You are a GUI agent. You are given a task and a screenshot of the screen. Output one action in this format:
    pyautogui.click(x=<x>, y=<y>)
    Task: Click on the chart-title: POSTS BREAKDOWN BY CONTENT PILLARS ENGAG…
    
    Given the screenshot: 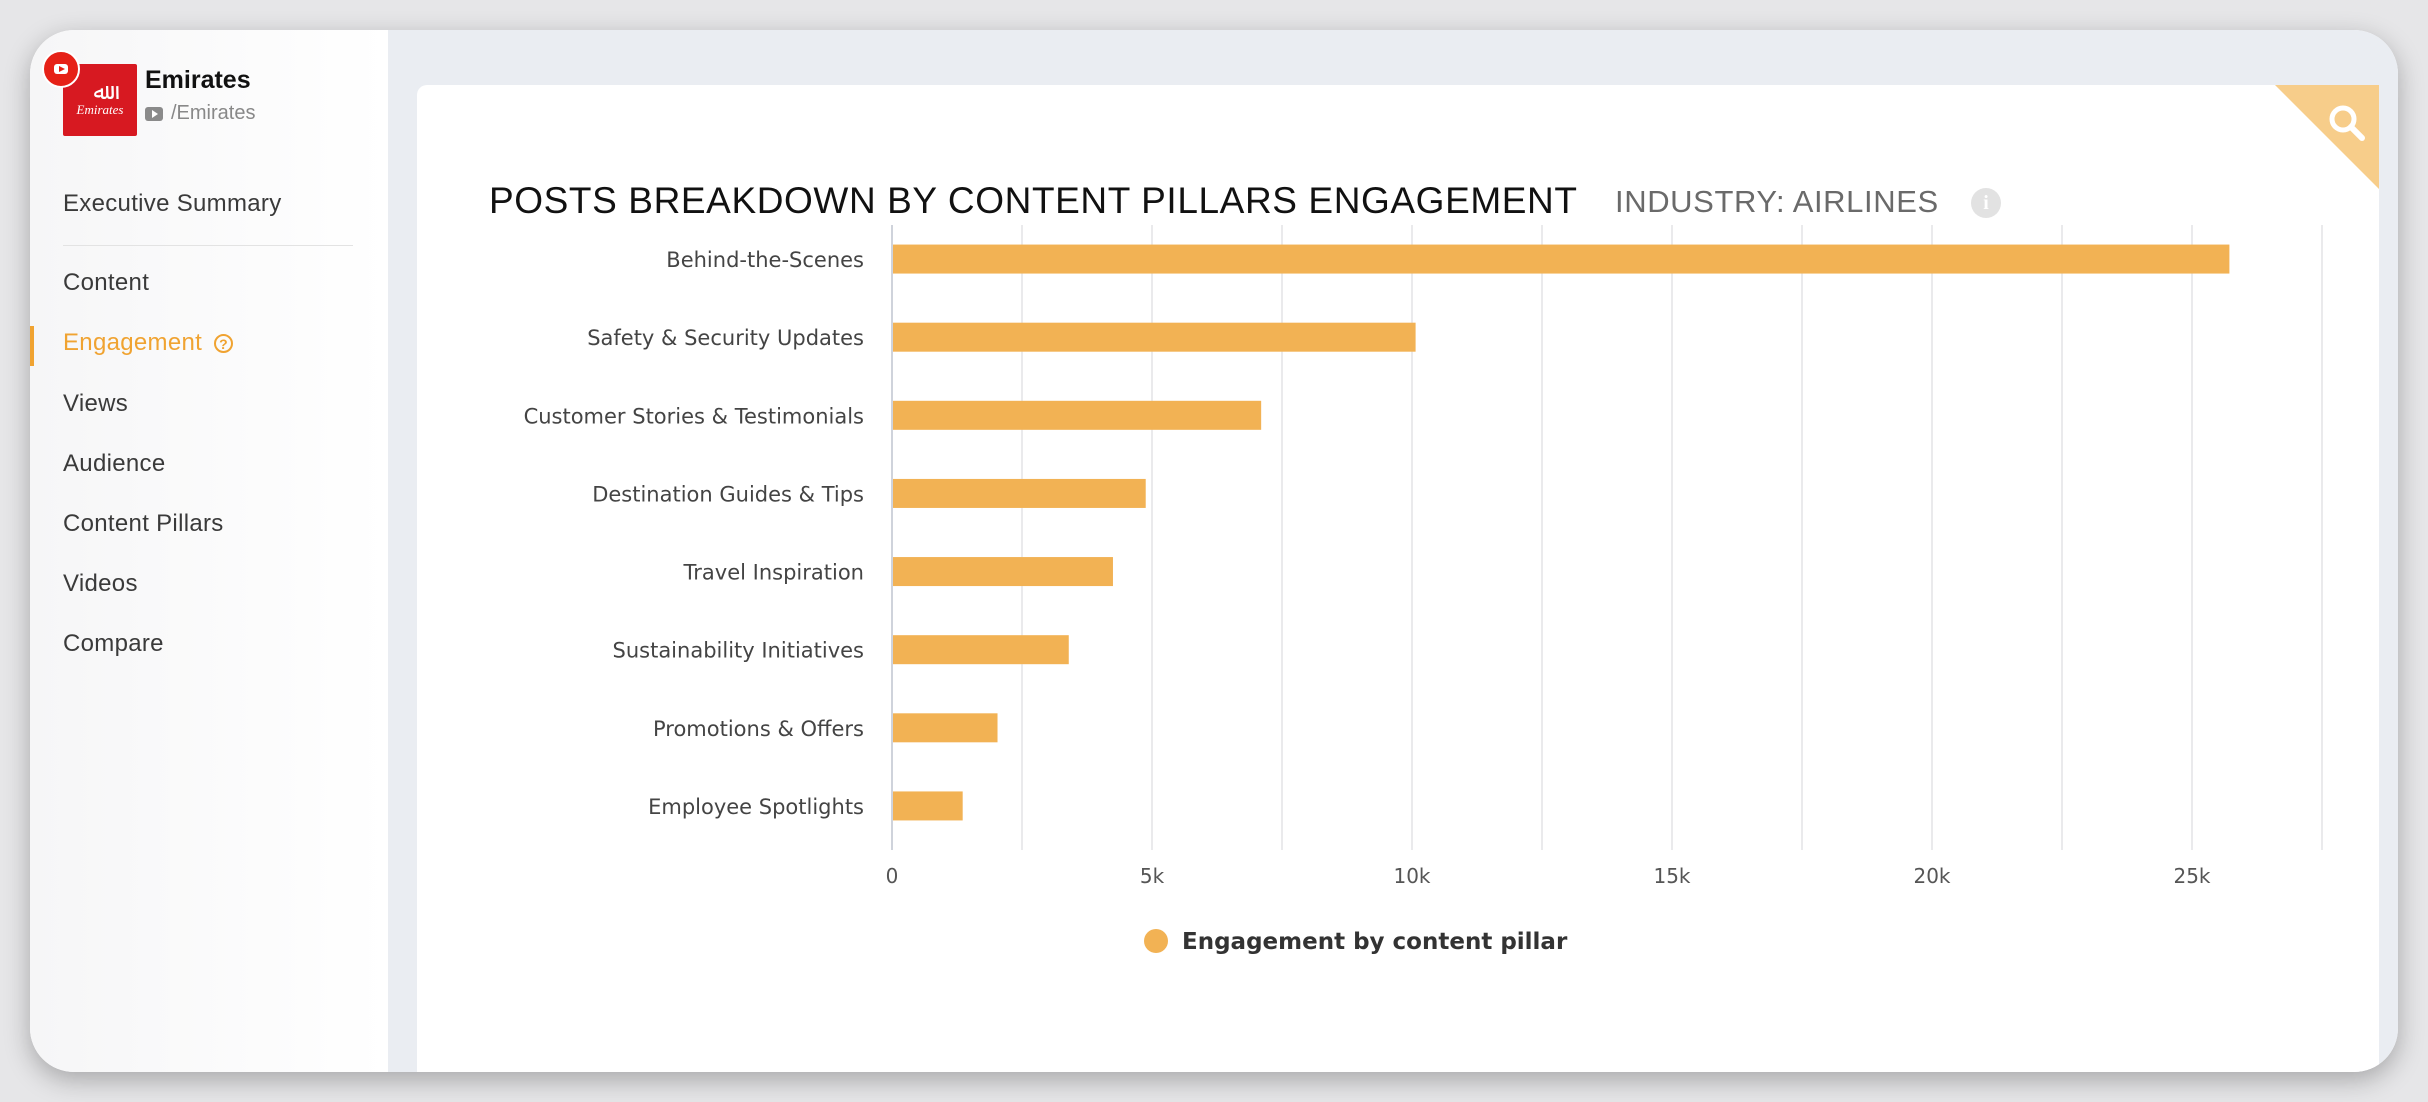 What is the action you would take?
    pyautogui.click(x=1033, y=200)
    